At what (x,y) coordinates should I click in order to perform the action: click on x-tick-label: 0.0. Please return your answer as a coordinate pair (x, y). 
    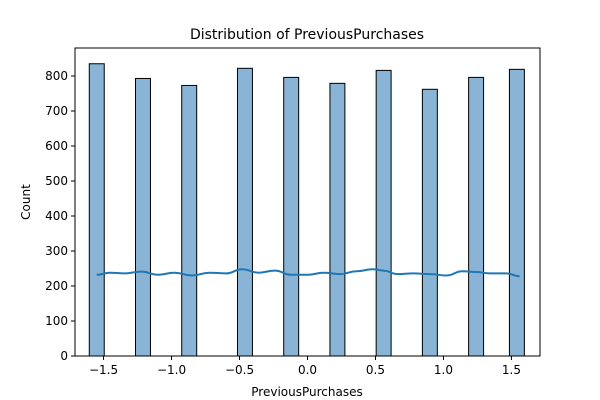
    Looking at the image, I should click on (307, 370).